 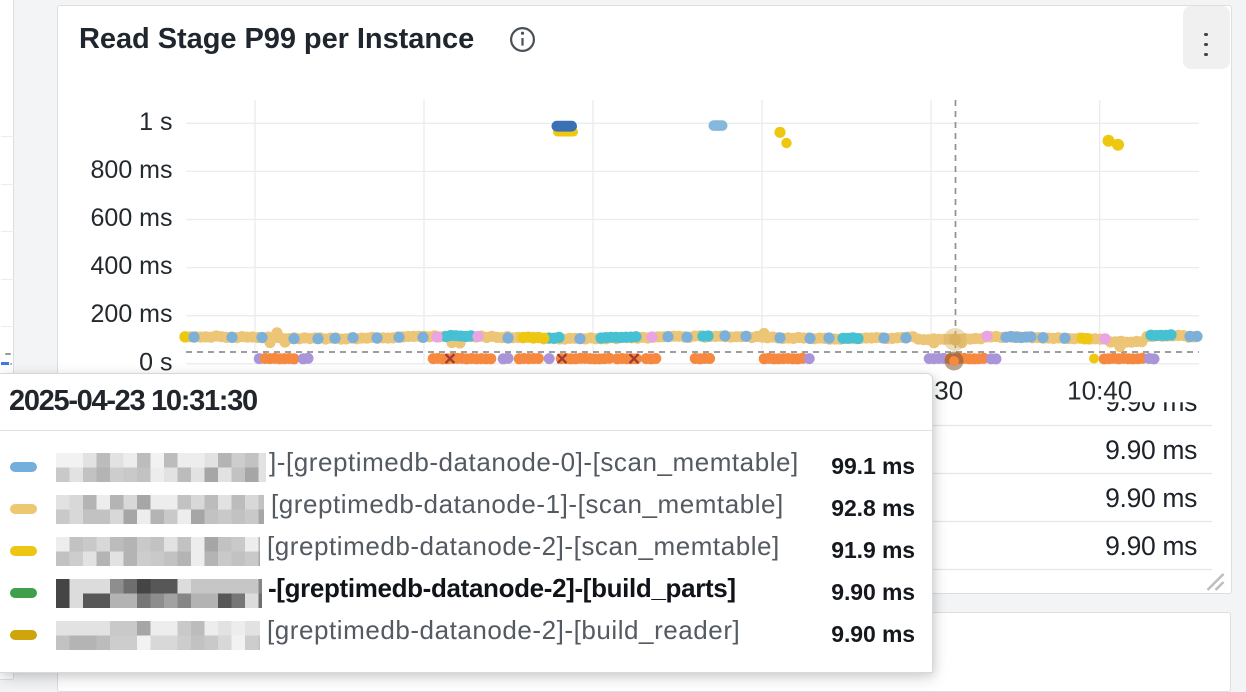 What do you see at coordinates (132, 218) in the screenshot?
I see `svg-text: 600 ms` at bounding box center [132, 218].